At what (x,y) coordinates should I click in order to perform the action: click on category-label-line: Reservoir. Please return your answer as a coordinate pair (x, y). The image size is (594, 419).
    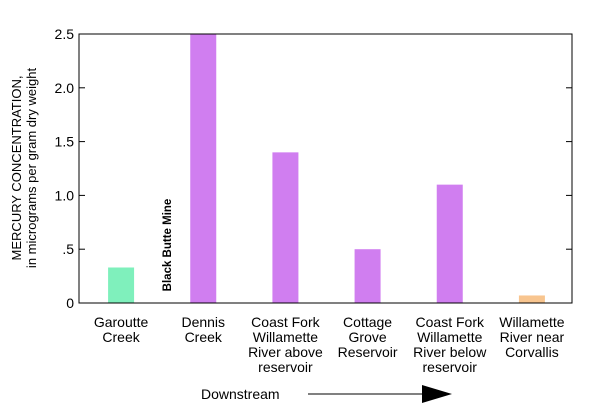
    Looking at the image, I should click on (368, 352).